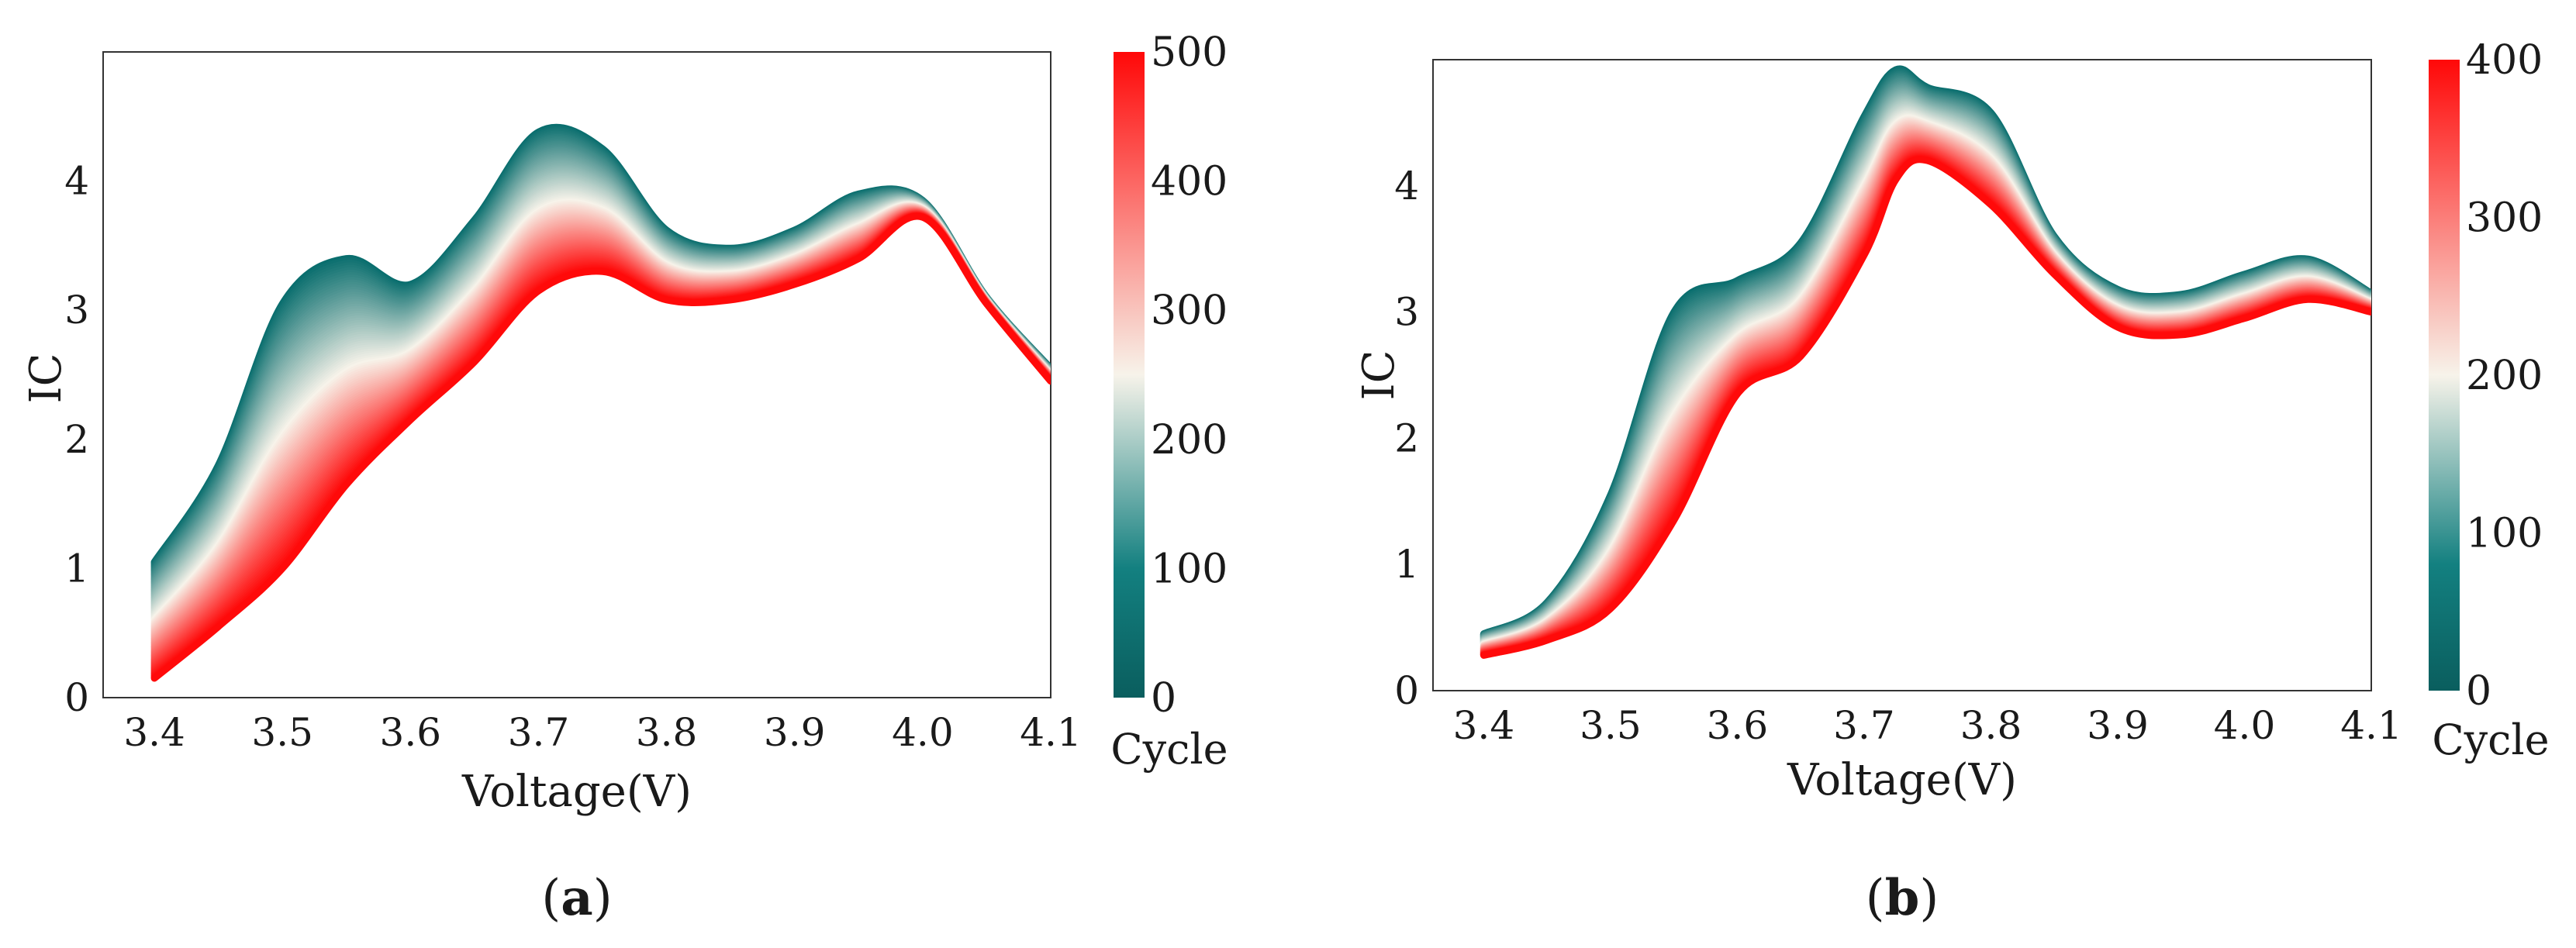  Describe the element at coordinates (1129, 375) in the screenshot. I see `colorbar-a` at that location.